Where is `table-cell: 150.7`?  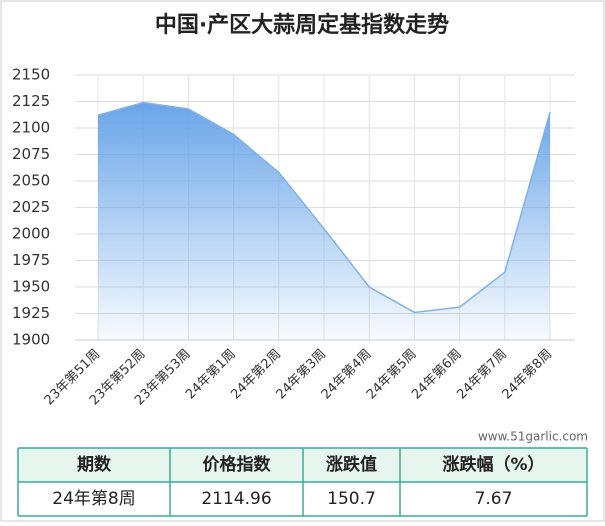
table-cell: 150.7 is located at coordinates (351, 499).